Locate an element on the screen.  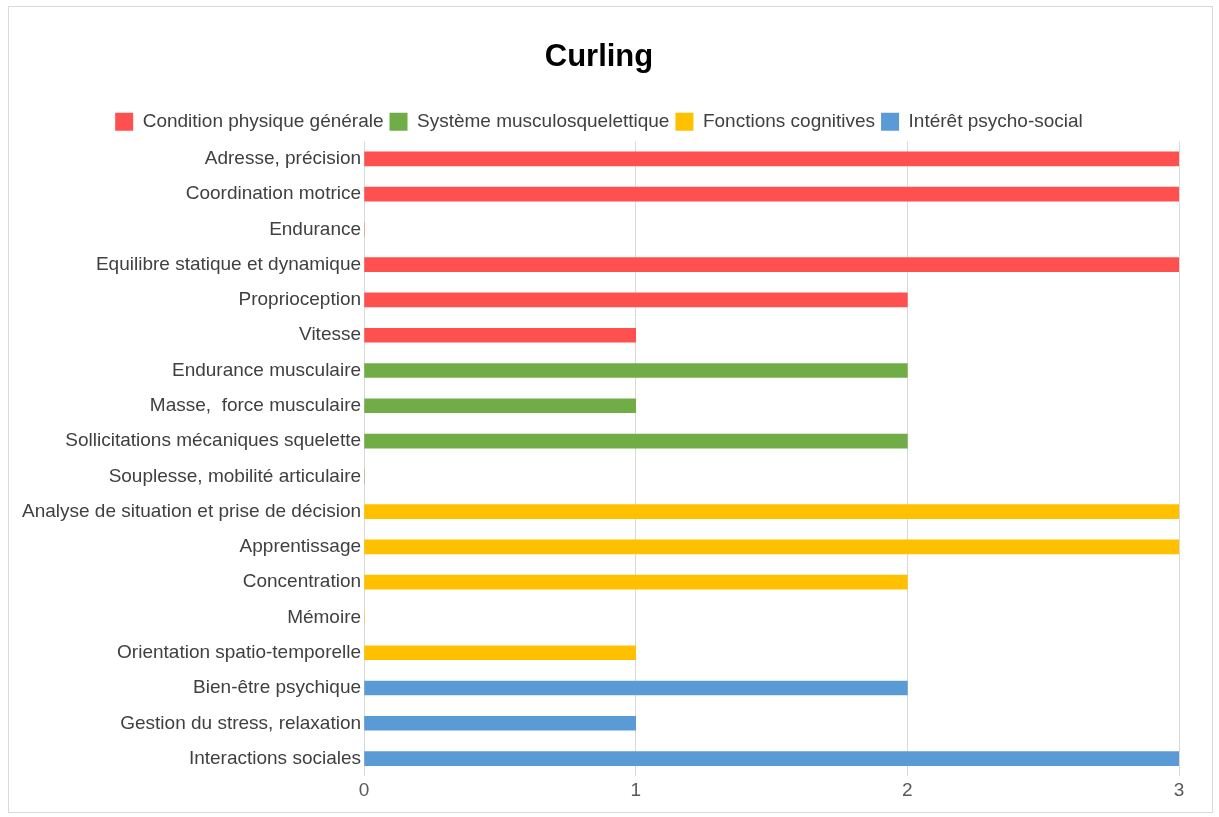
y-tick-label: Gestion du stress, relaxation is located at coordinates (241, 722).